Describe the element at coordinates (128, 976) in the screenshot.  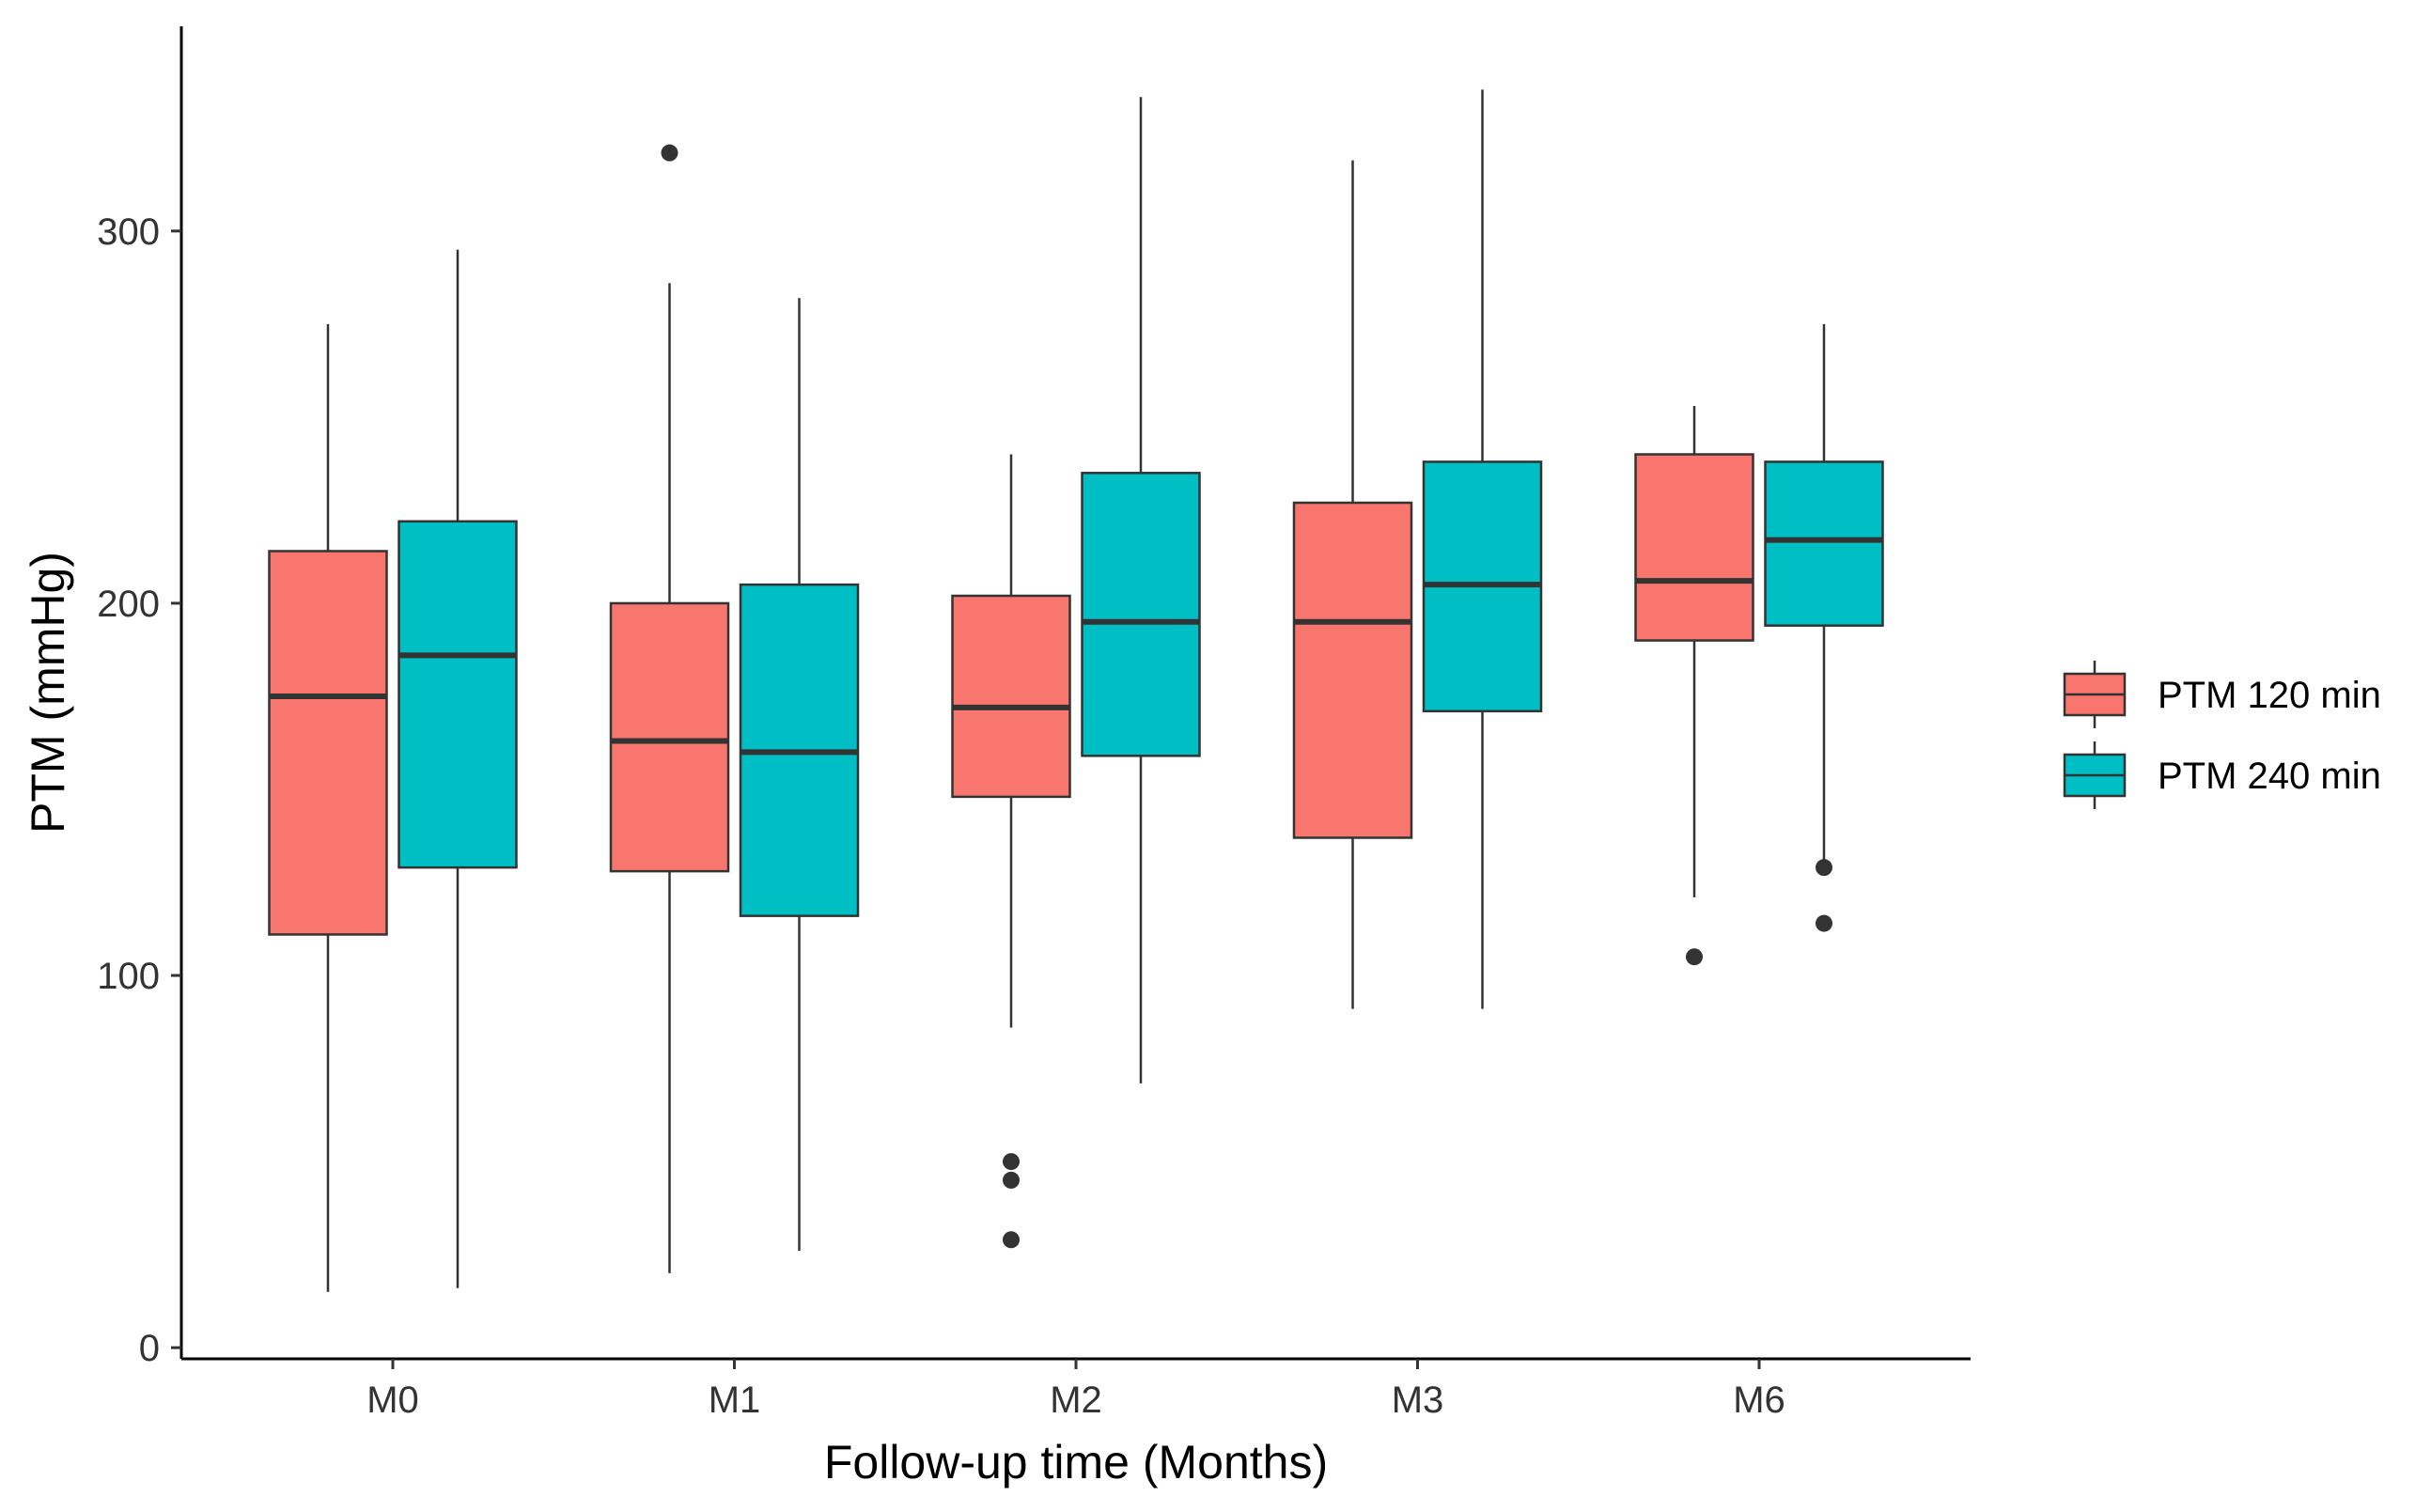
I see `y-tick-label: 100` at that location.